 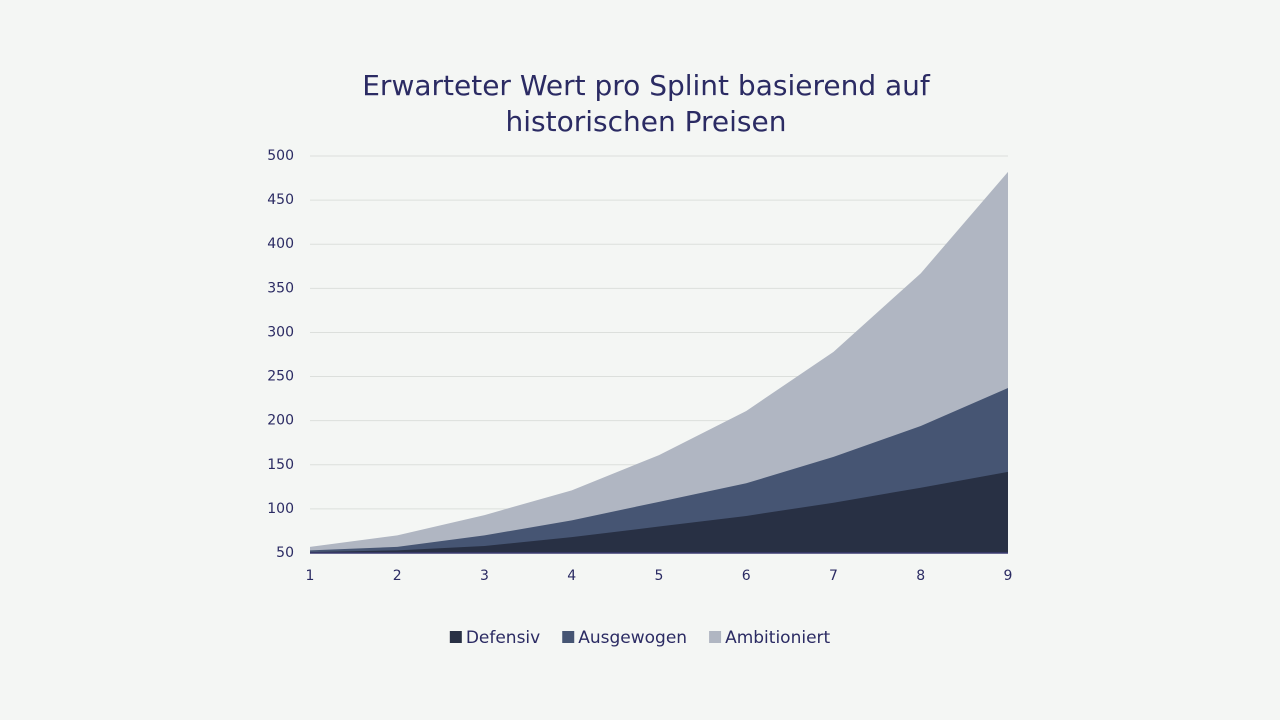 What do you see at coordinates (280, 288) in the screenshot?
I see `y-tick-label: 350` at bounding box center [280, 288].